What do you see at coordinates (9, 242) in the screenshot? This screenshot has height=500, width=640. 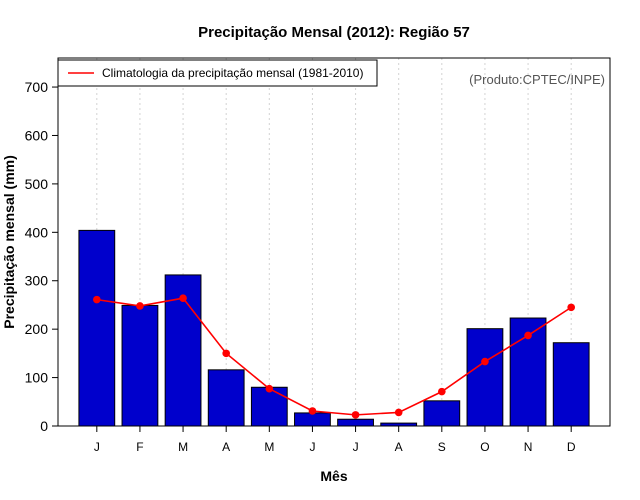 I see `y-axis-label: Precipitação mensal (mm)` at bounding box center [9, 242].